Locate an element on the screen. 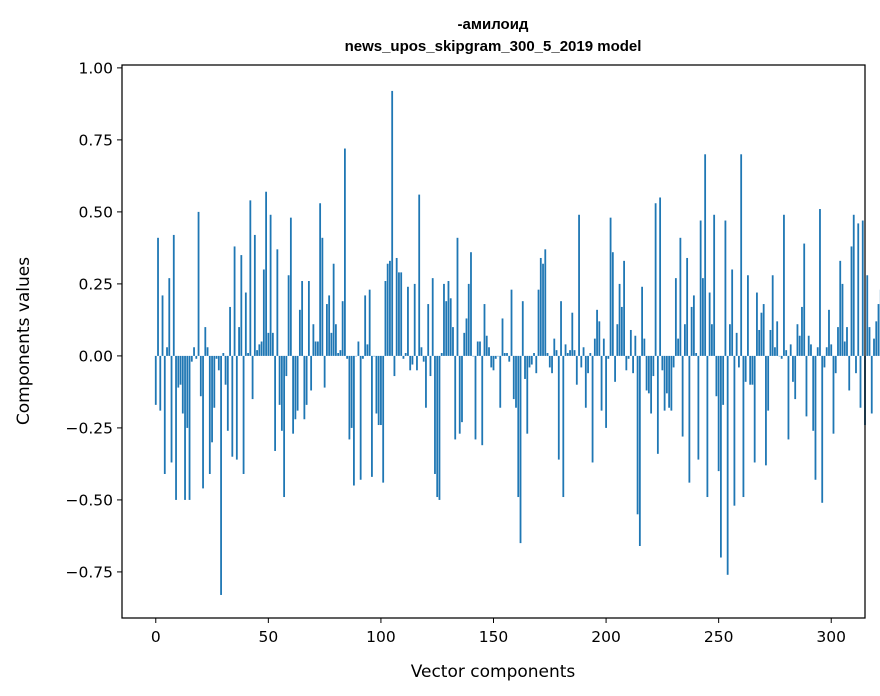  x-tick-label: 300 is located at coordinates (831, 637).